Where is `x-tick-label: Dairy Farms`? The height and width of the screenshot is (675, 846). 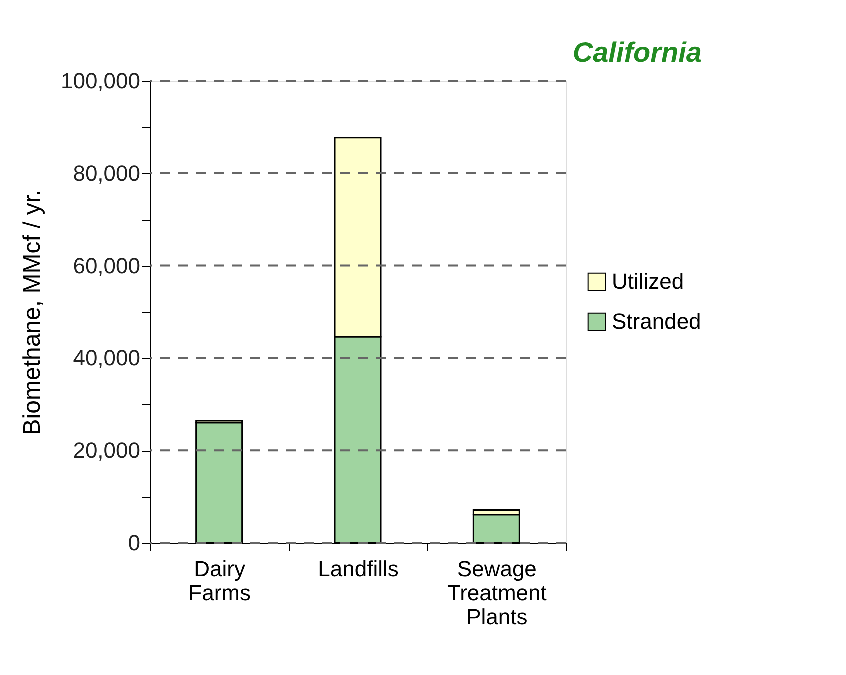
x-tick-label: Dairy Farms is located at coordinates (219, 581).